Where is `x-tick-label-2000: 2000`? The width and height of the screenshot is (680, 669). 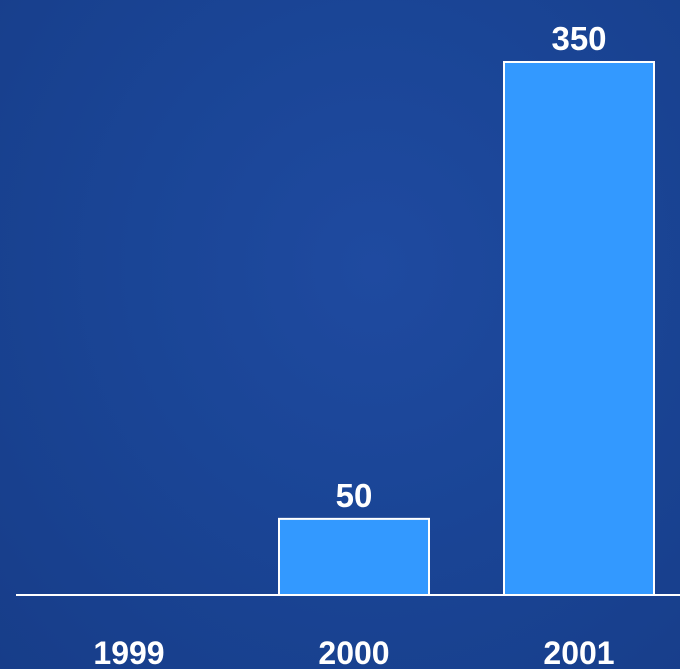 x-tick-label-2000: 2000 is located at coordinates (353, 652).